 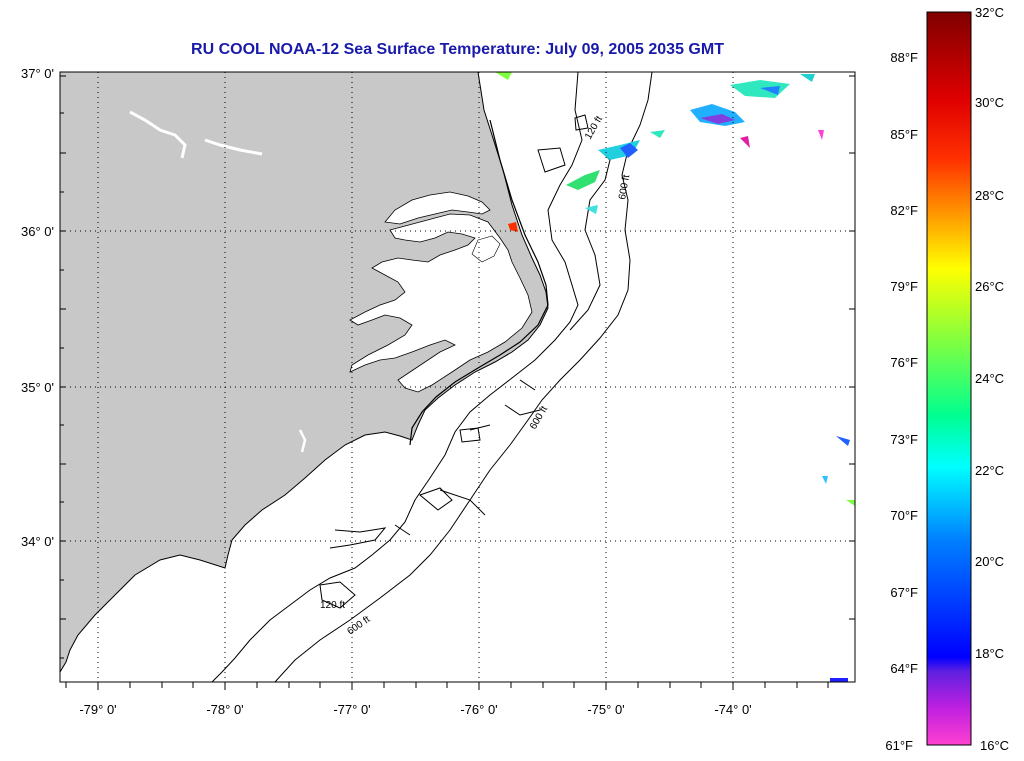 I want to click on river-inlet, so click(x=302, y=441).